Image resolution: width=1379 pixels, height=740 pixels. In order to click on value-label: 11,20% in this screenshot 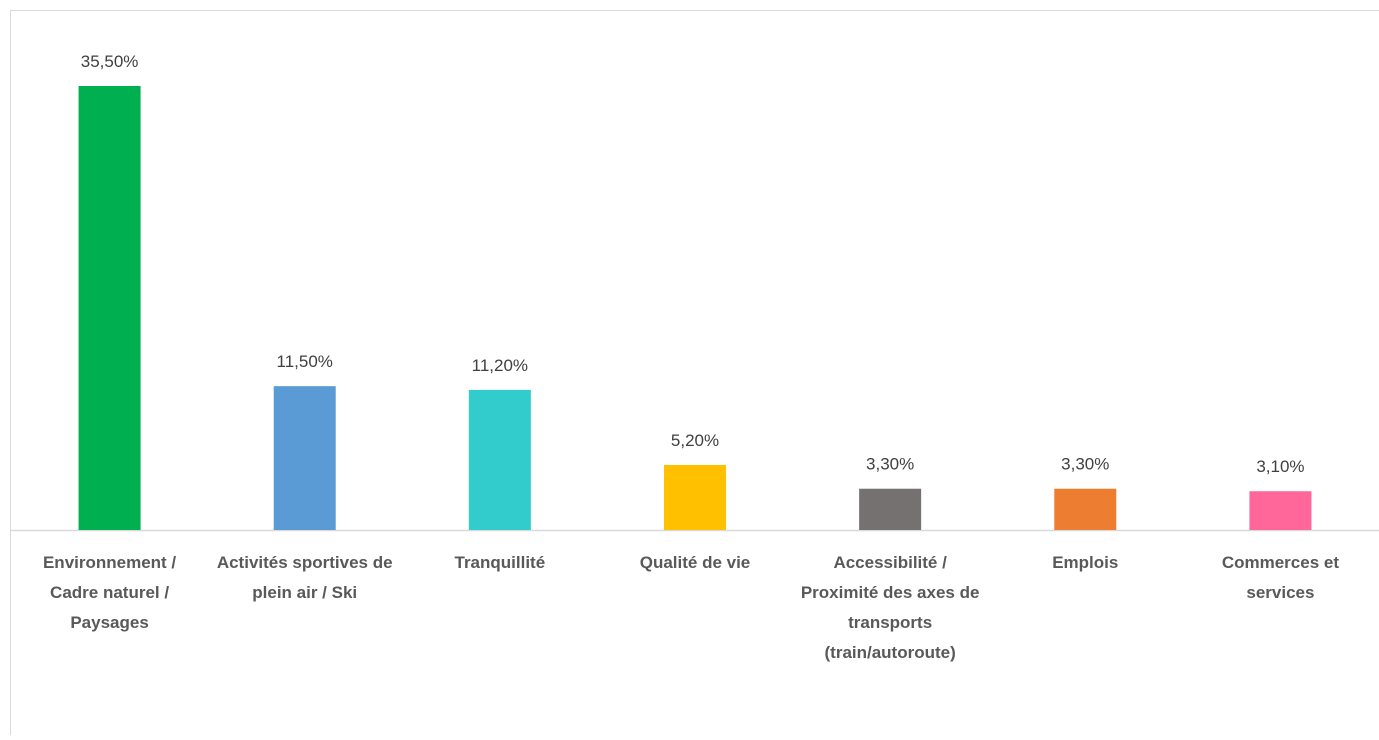, I will do `click(500, 365)`.